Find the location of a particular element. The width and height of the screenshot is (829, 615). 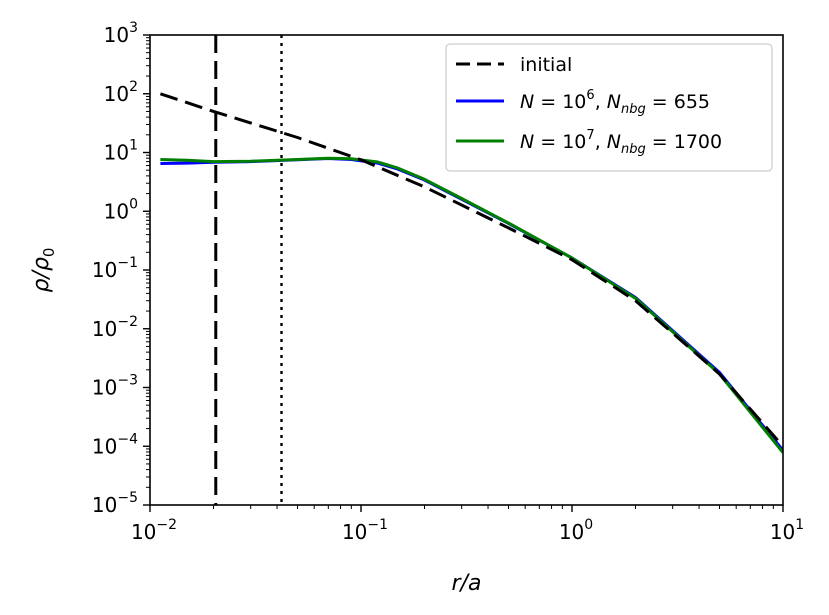

x-tick-label: 10⁰ is located at coordinates (576, 530).